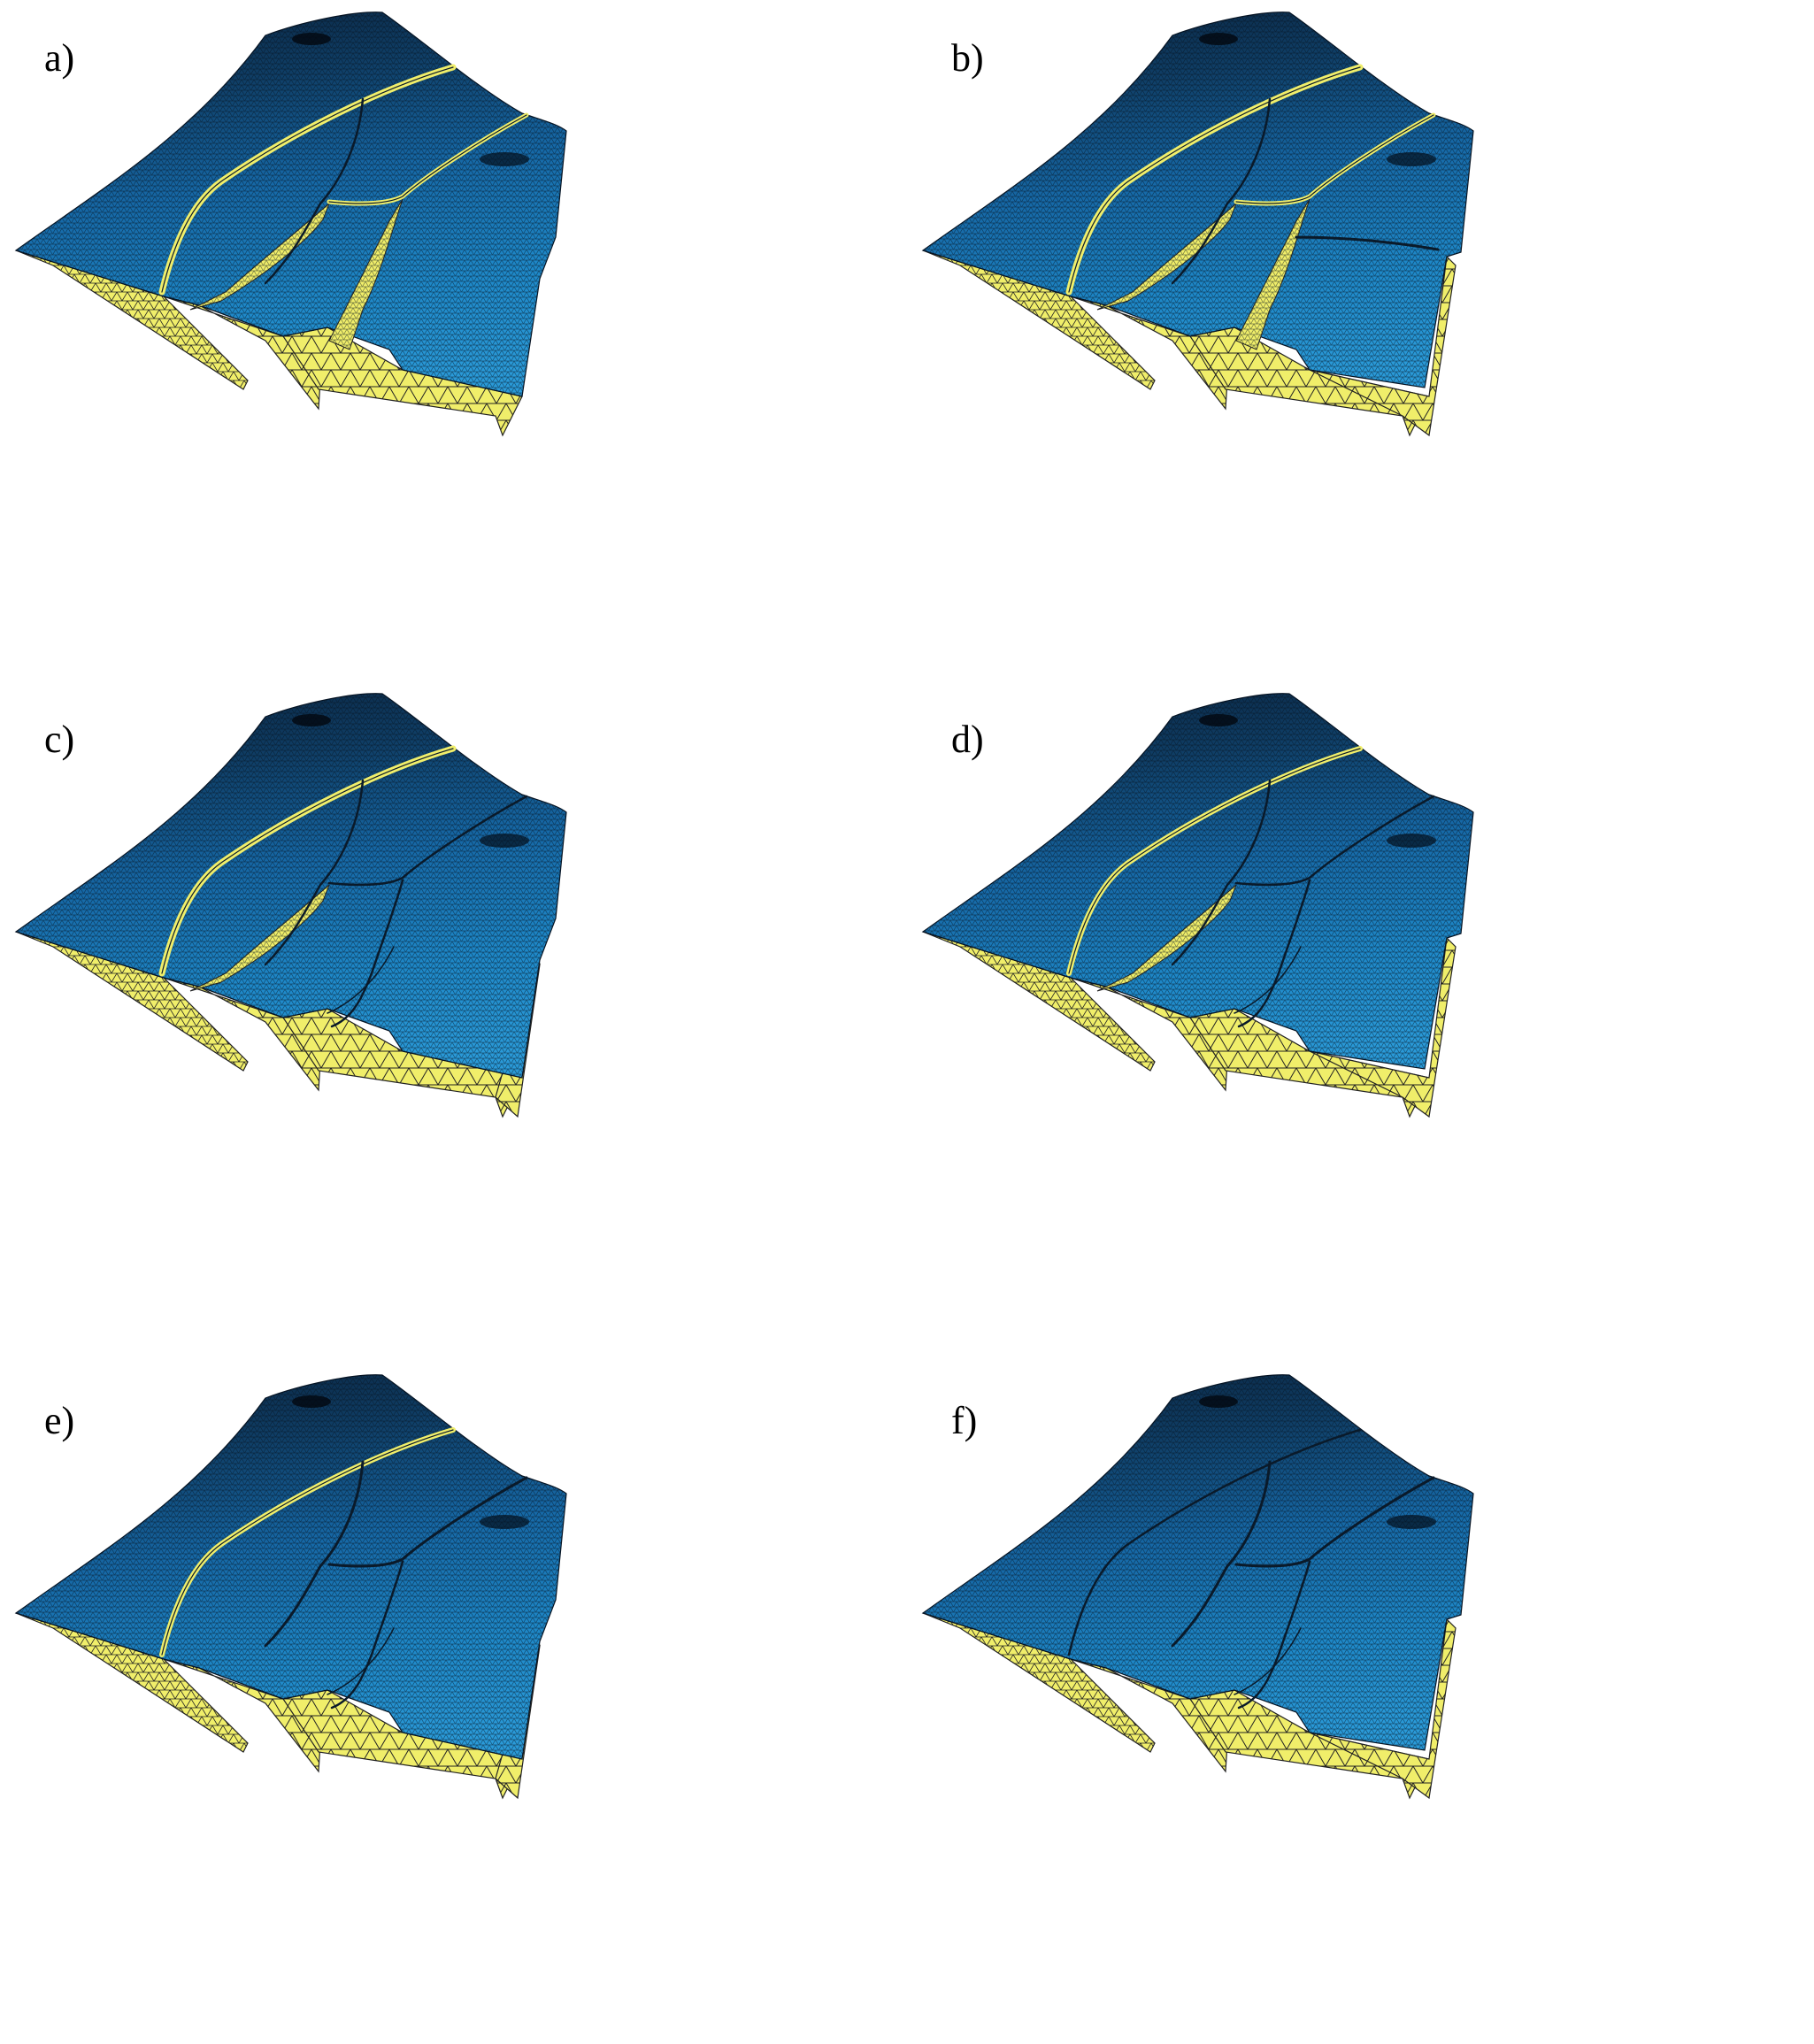  What do you see at coordinates (60, 740) in the screenshot?
I see `panel-label-c: c)` at bounding box center [60, 740].